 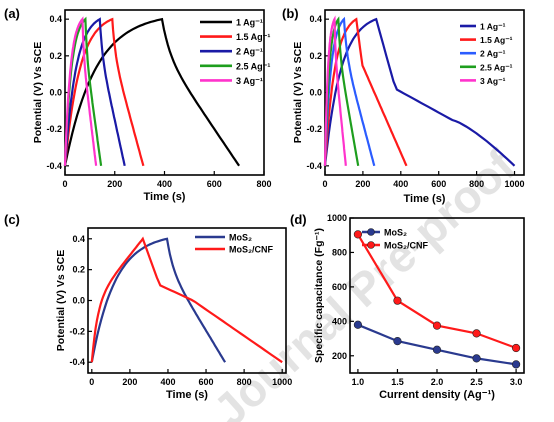 I want to click on x-tick-label: 2.5, so click(x=476, y=382).